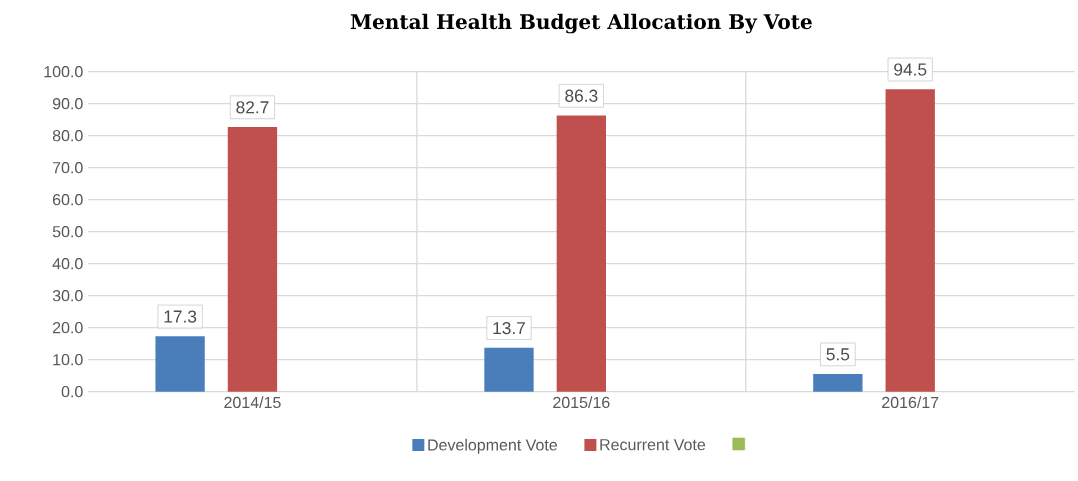  Describe the element at coordinates (910, 69) in the screenshot. I see `data-label: 94.5` at that location.